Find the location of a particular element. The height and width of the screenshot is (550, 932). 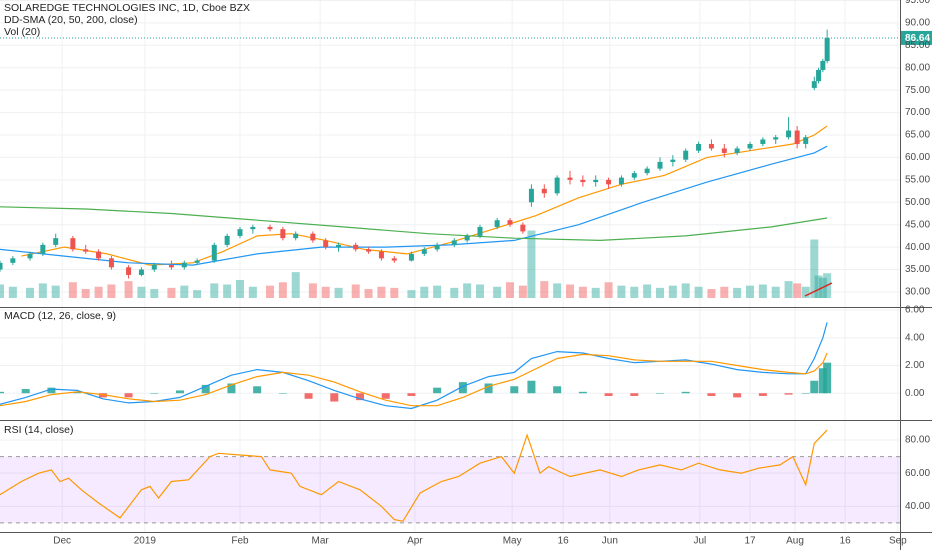

y-tick-label: 80.00 is located at coordinates (917, 440).